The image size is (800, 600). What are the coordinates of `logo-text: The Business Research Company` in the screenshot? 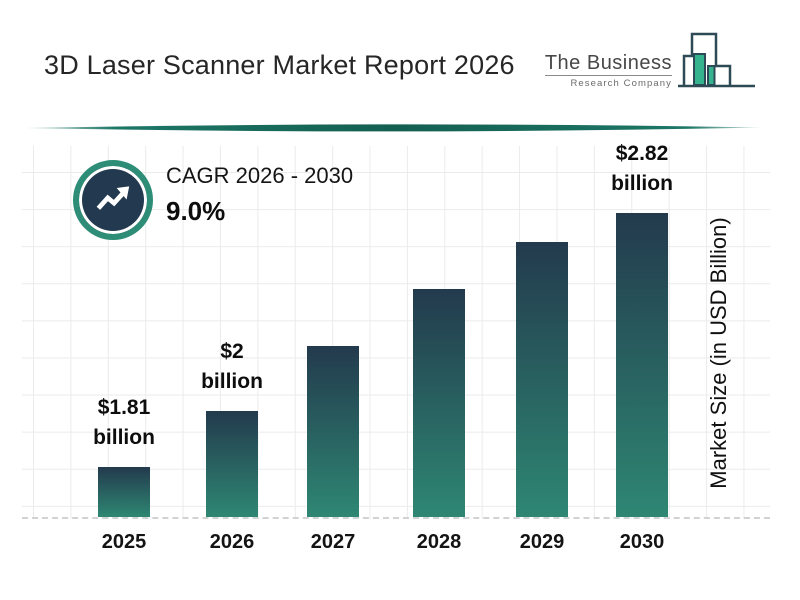 It's located at (608, 70).